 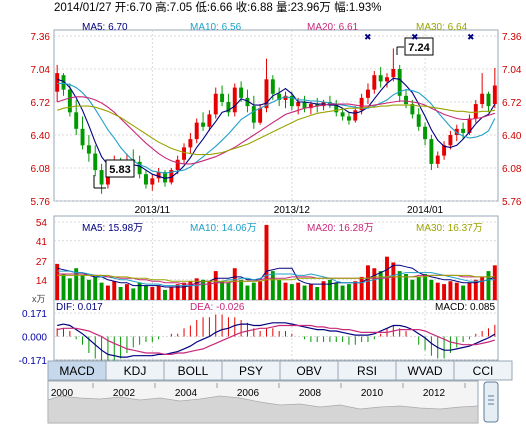 I want to click on price-tick-right: 6.40, so click(x=512, y=136).